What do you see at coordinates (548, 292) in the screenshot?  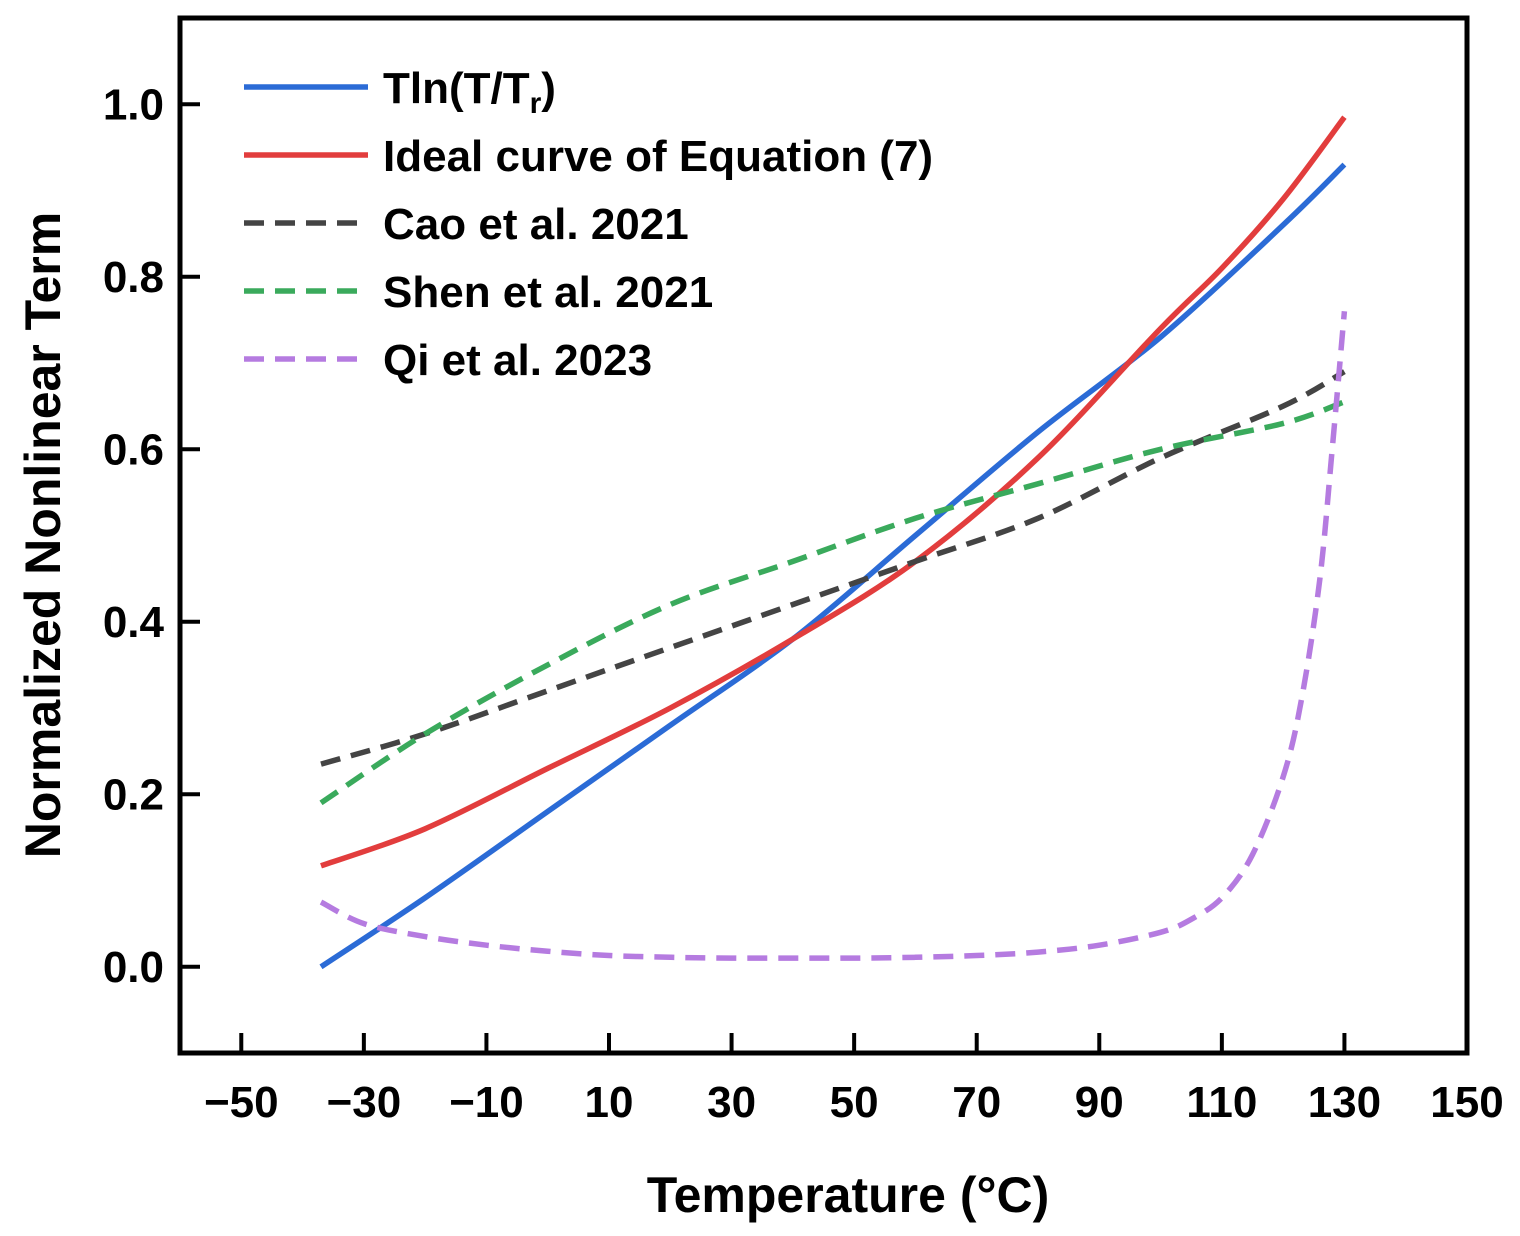 I see `legend-label-shen-et-al-2021: Shen et al. 2021` at bounding box center [548, 292].